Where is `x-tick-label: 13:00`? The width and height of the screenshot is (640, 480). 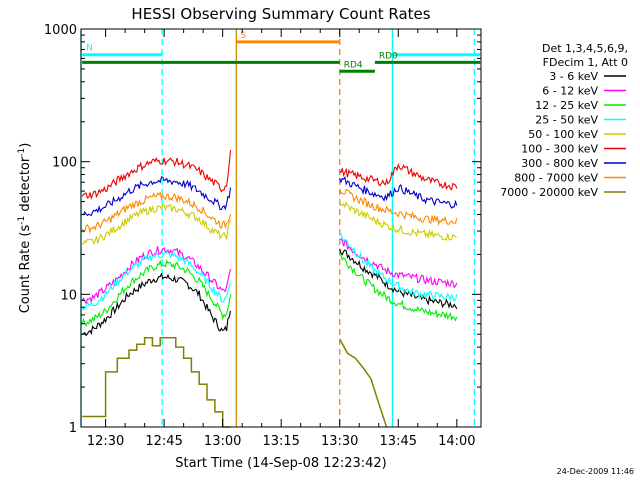 x-tick-label: 13:00 is located at coordinates (222, 441).